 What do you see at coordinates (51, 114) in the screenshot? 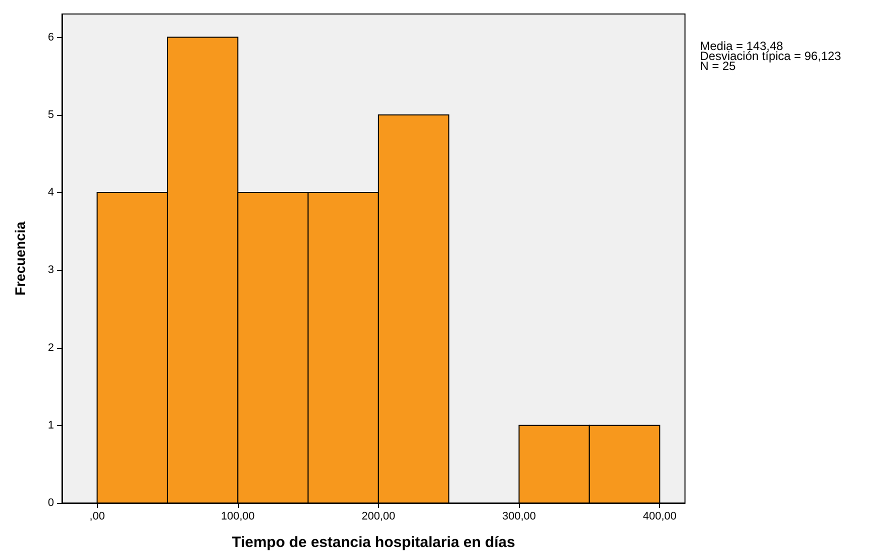
I see `y-tick-label: 5` at bounding box center [51, 114].